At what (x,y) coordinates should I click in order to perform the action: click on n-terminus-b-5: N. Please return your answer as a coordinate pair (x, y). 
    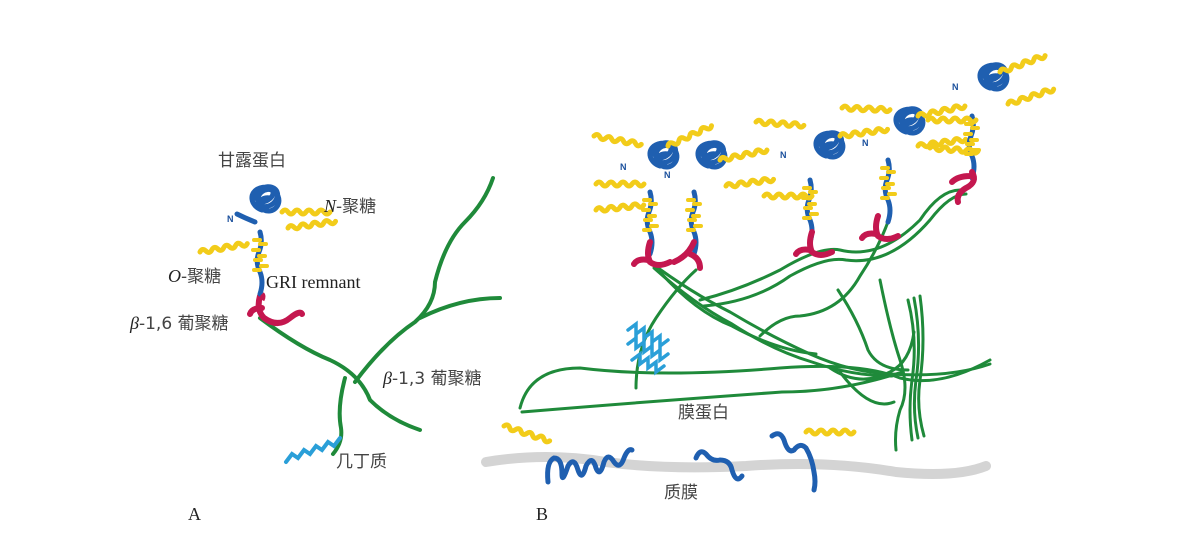
    Looking at the image, I should click on (955, 87).